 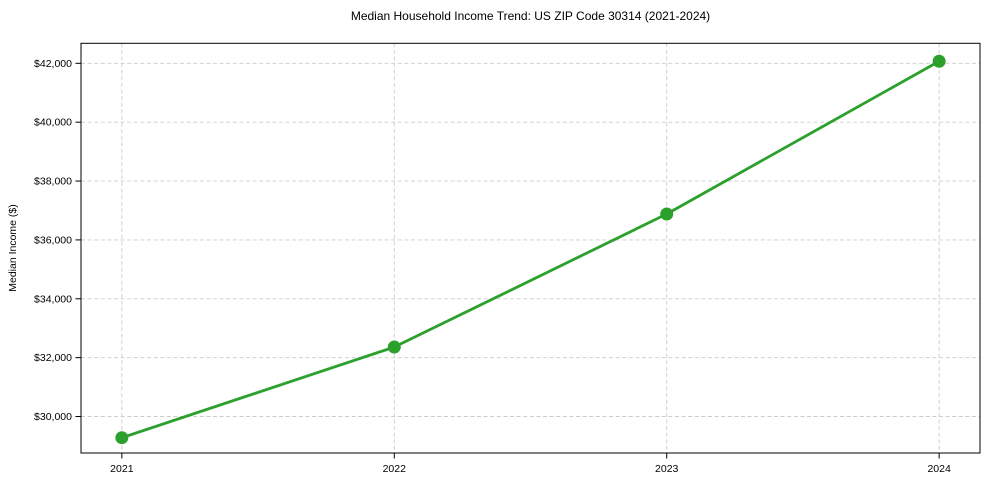 I want to click on y-tick-label: $36,000, so click(x=53, y=240).